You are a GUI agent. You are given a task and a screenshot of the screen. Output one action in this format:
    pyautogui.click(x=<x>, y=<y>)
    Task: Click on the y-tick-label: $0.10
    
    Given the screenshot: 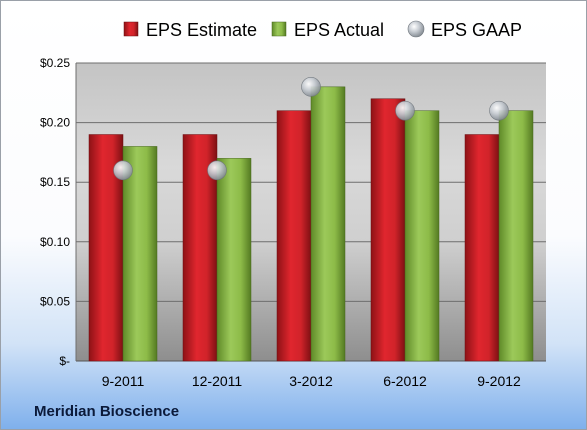 What is the action you would take?
    pyautogui.click(x=55, y=242)
    